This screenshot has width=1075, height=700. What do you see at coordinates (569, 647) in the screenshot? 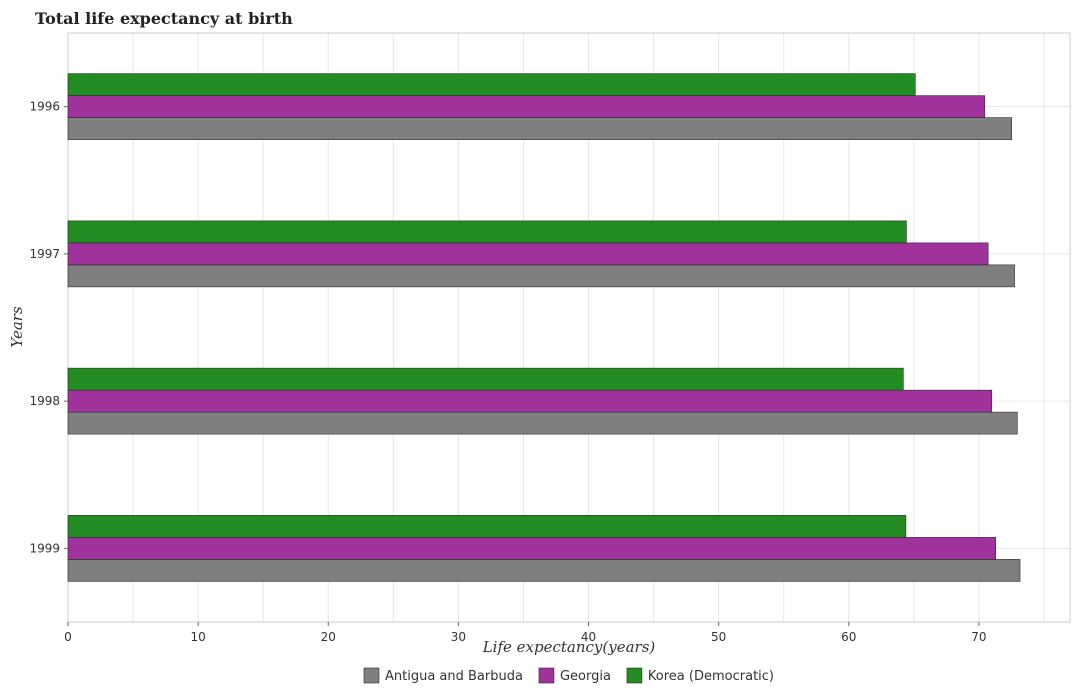
I see `x-axis-label: Life expectancy(years)` at bounding box center [569, 647].